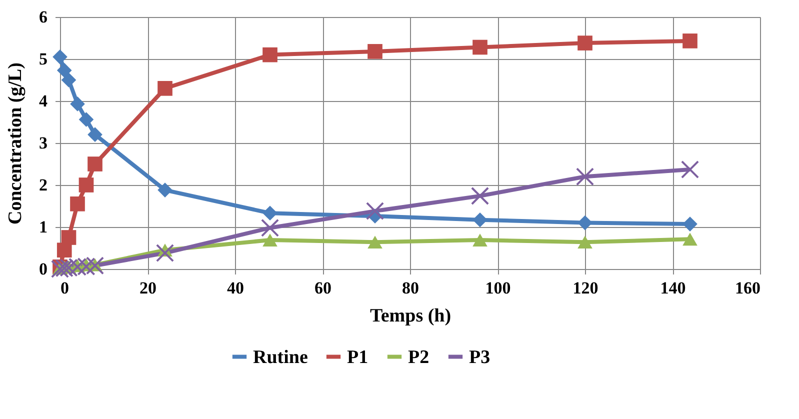 This screenshot has width=799, height=419. What do you see at coordinates (43, 269) in the screenshot?
I see `y-tick-label: 0` at bounding box center [43, 269].